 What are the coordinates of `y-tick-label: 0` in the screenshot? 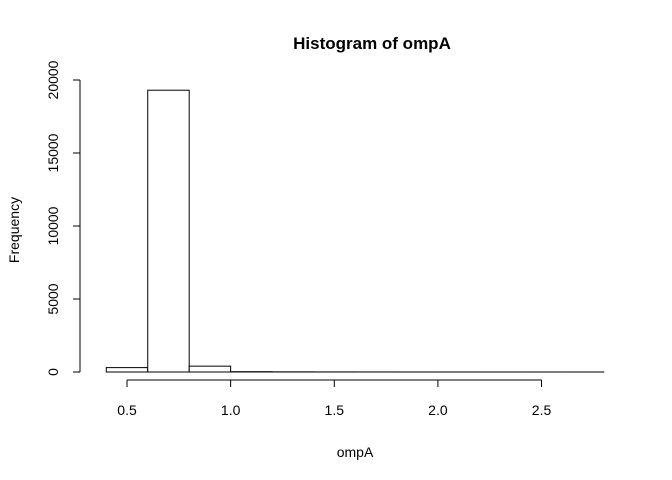 It's located at (53, 372).